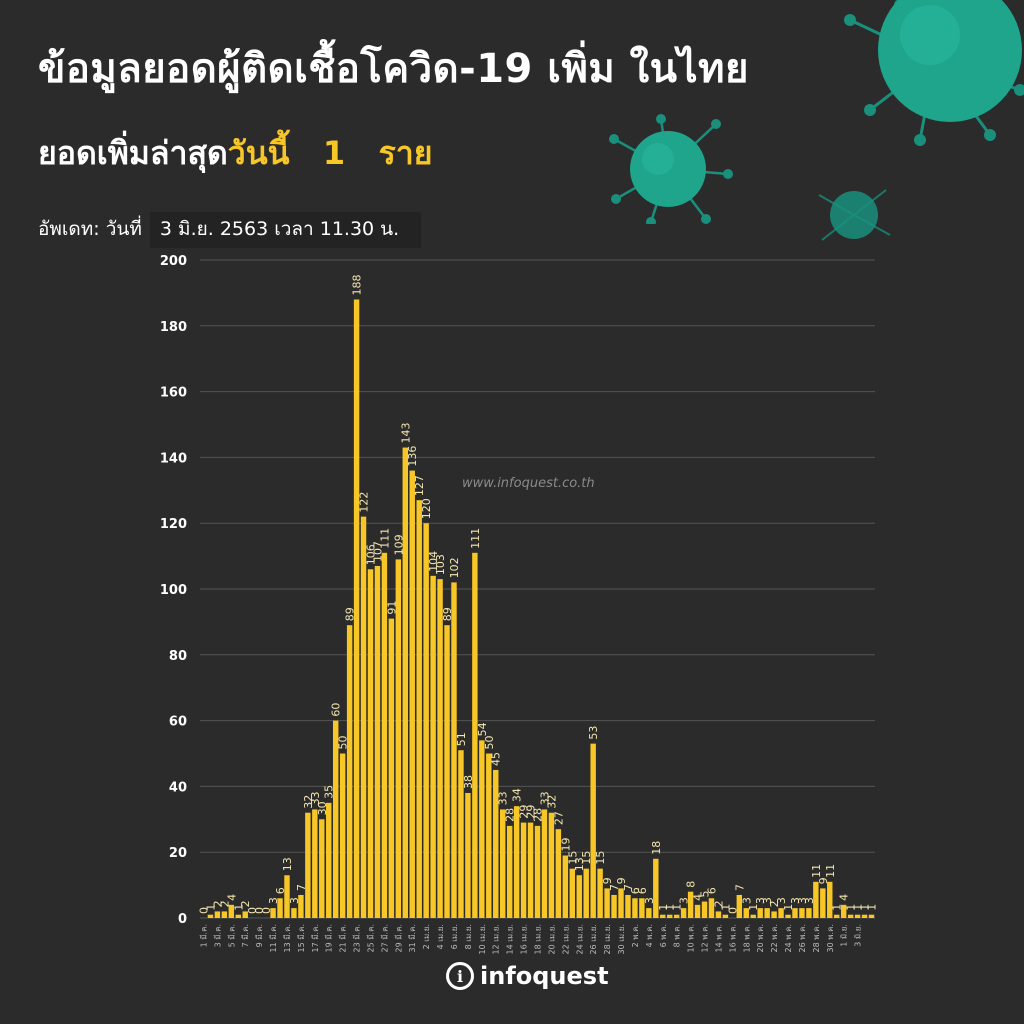 The height and width of the screenshot is (1024, 1024). Describe the element at coordinates (565, 939) in the screenshot. I see `x-tick-label: 22 เม.ย.` at that location.